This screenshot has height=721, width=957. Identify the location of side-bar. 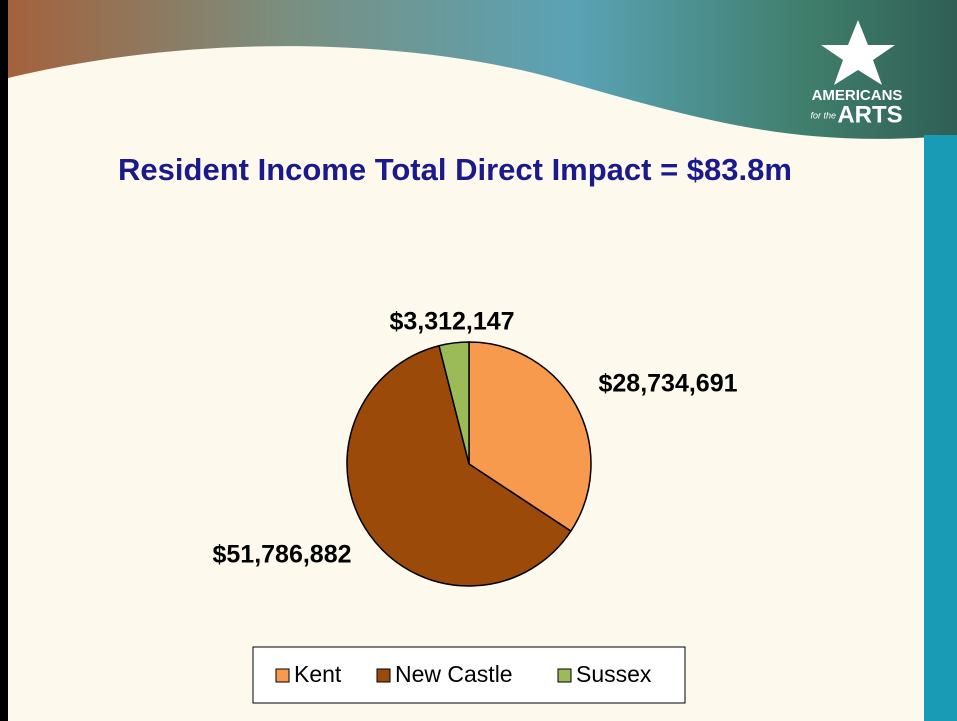
(940, 428).